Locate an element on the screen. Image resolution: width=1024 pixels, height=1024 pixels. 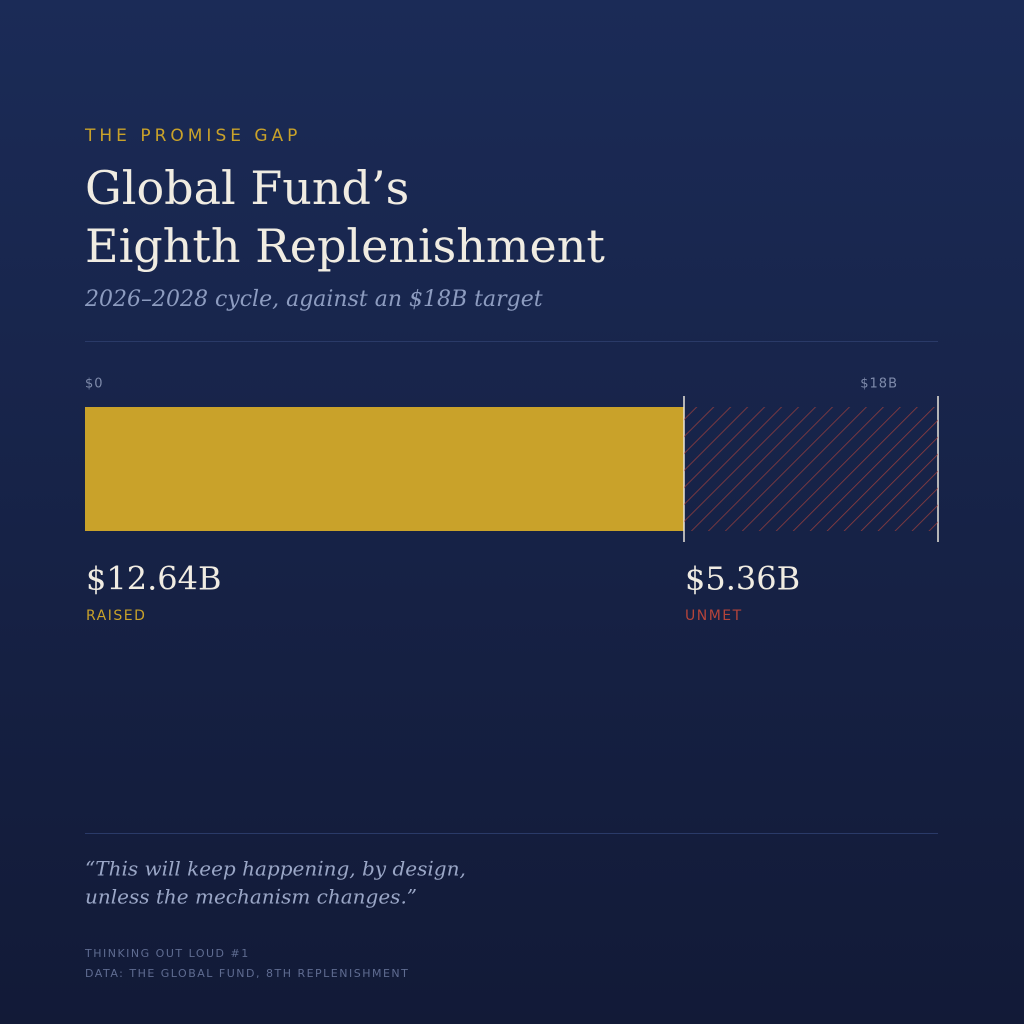
chart-title: Eighth Replenishment is located at coordinates (345, 246).